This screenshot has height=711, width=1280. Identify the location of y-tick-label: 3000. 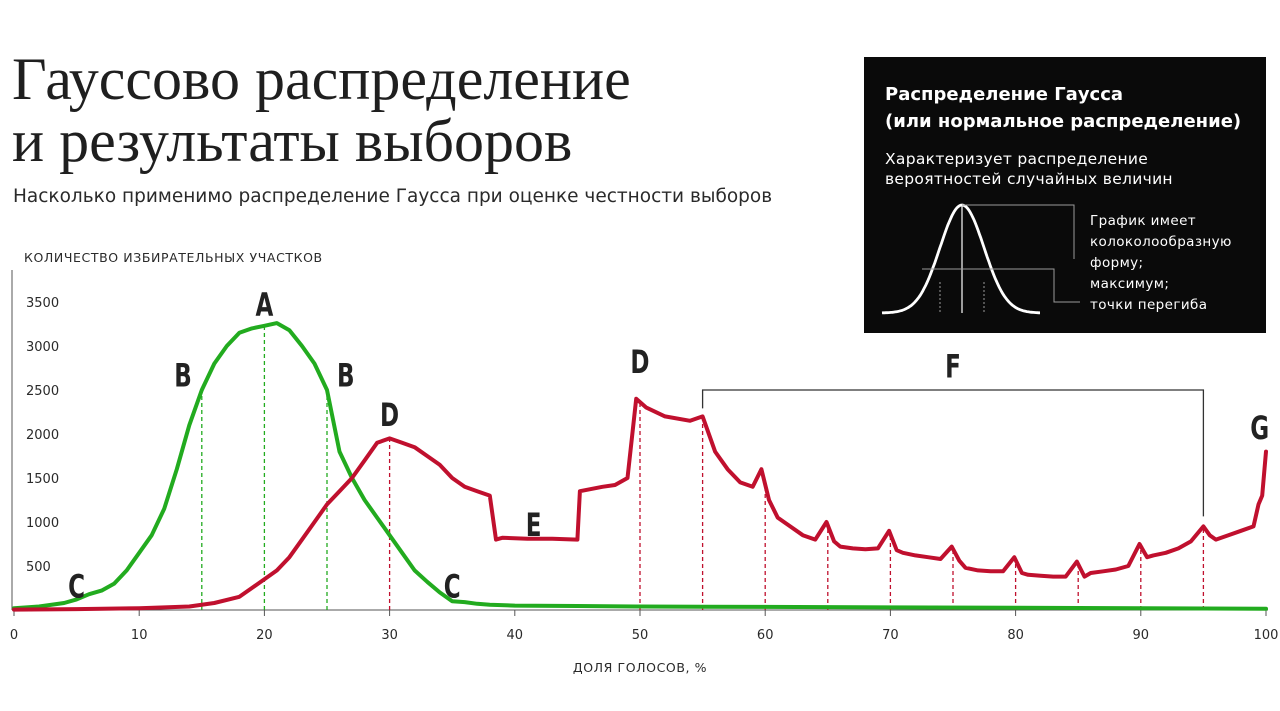
(42, 347).